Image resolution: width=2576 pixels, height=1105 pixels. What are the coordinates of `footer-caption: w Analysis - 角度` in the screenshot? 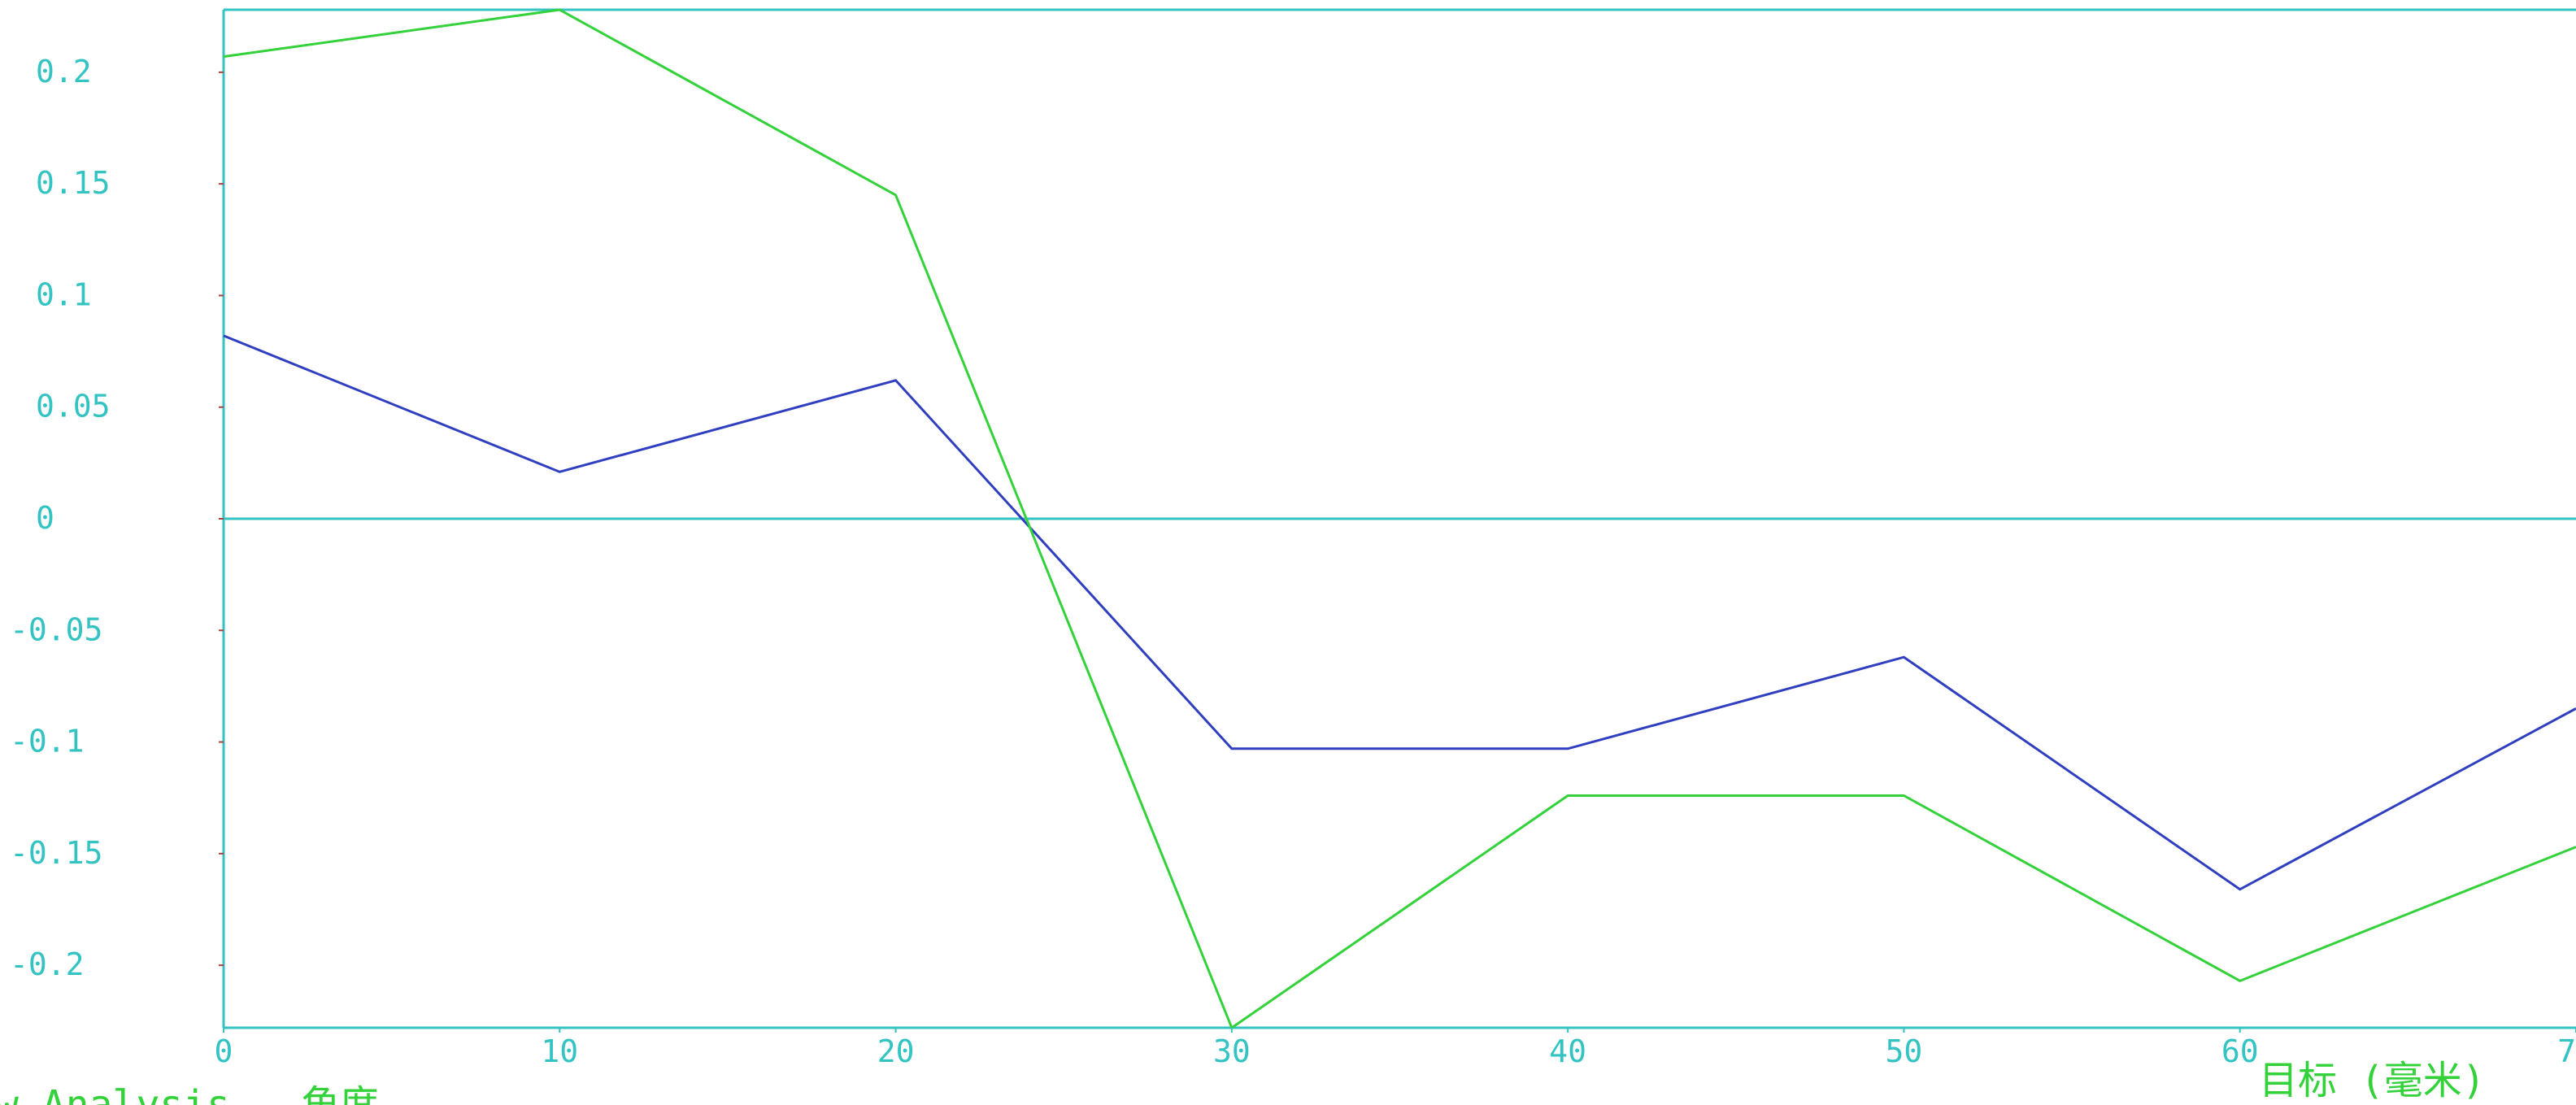 It's located at (190, 1093).